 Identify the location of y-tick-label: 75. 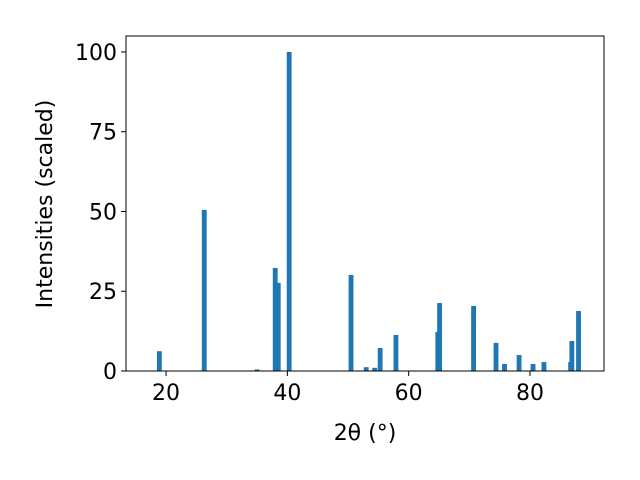
(103, 133).